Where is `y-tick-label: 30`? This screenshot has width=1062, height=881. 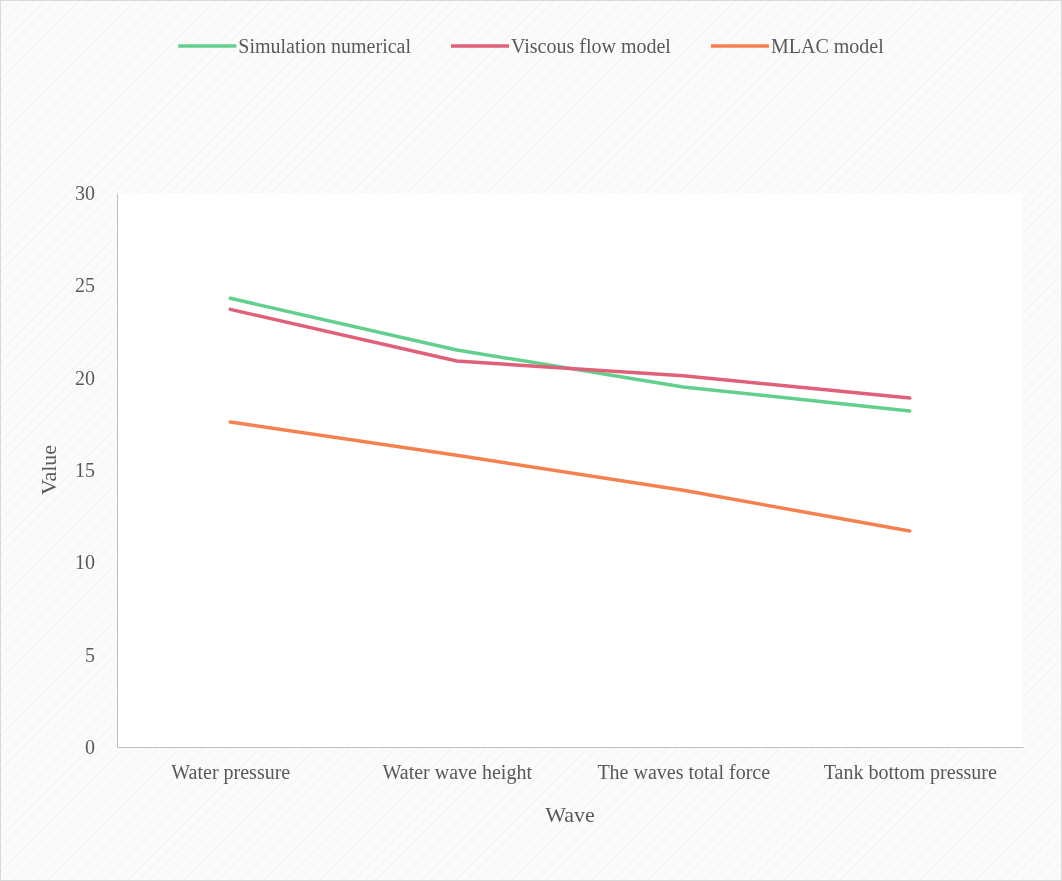
y-tick-label: 30 is located at coordinates (85, 192).